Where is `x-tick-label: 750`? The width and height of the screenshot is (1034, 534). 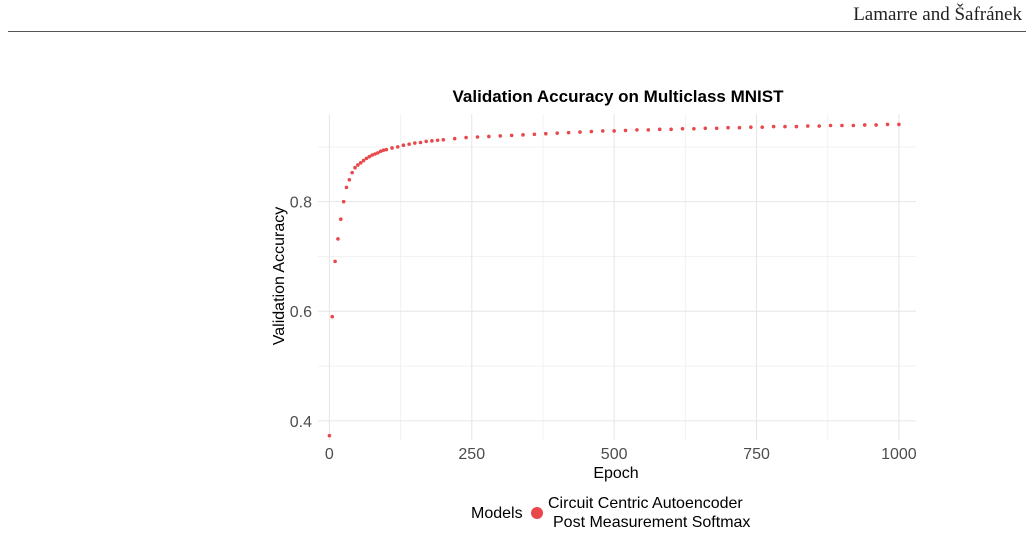 x-tick-label: 750 is located at coordinates (756, 454).